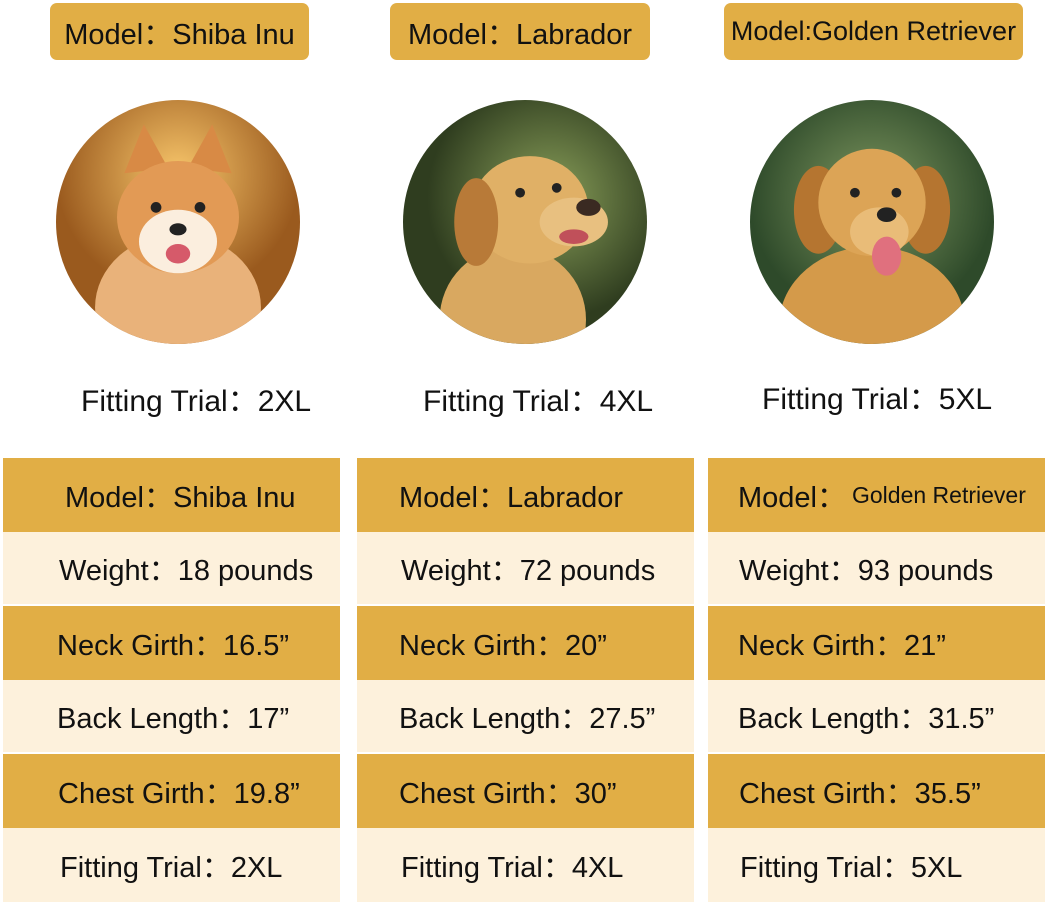 This screenshot has height=906, width=1050. I want to click on model-row: Model： Golden Retriever, so click(876, 495).